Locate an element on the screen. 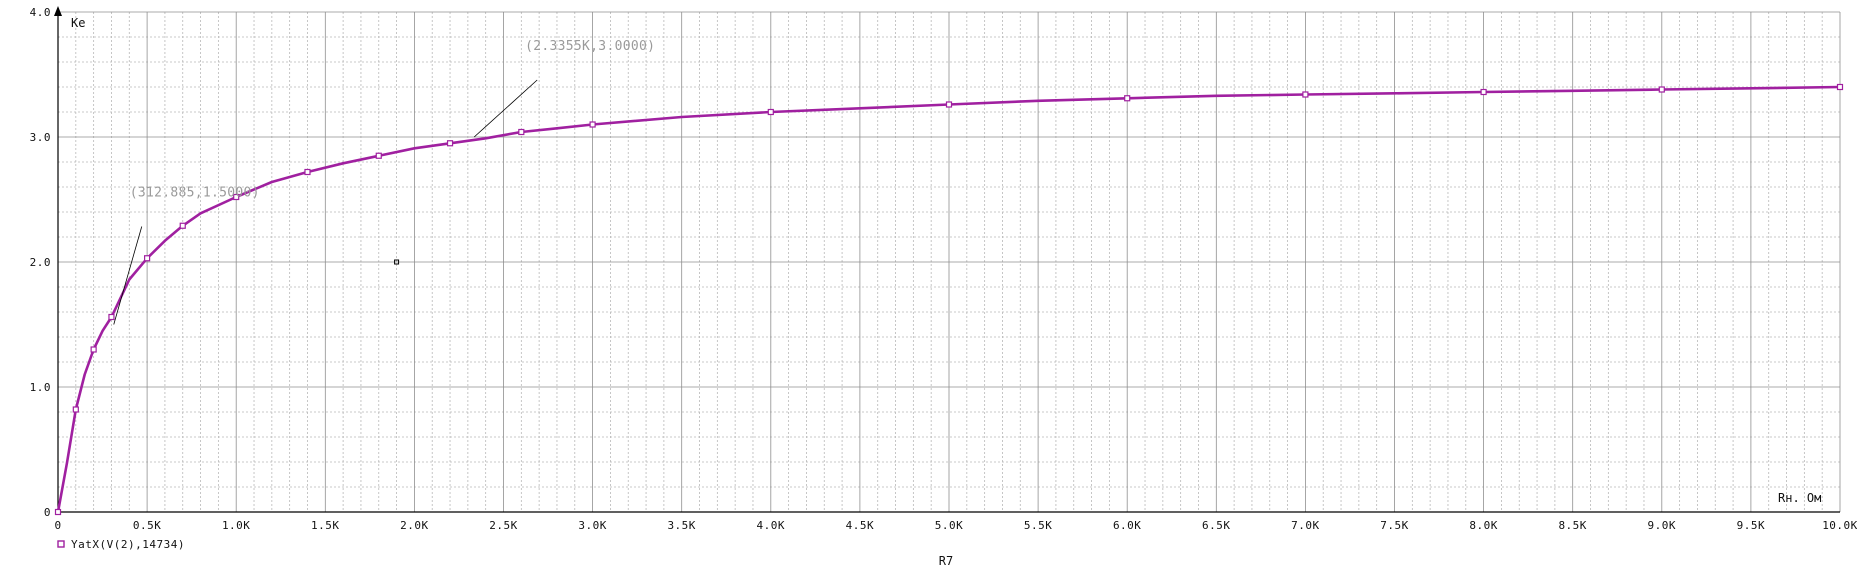  annotation-label: (2.3355K,3.0000) is located at coordinates (590, 46).